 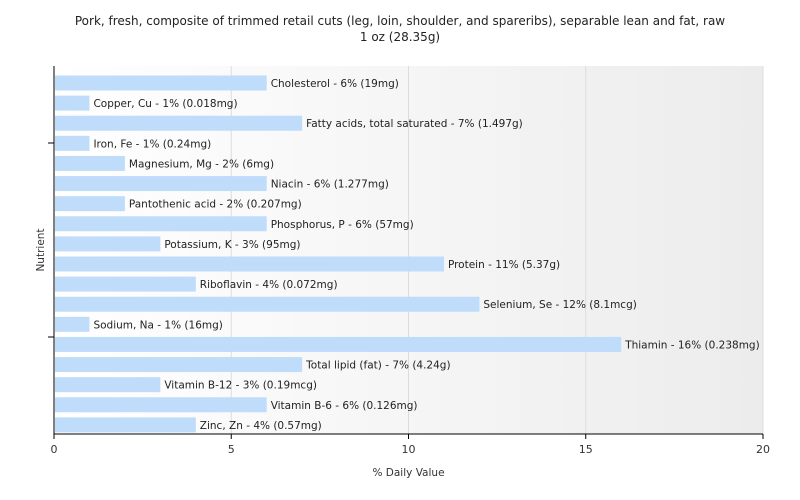 What do you see at coordinates (269, 285) in the screenshot?
I see `bar-label-10: Riboflavin - 4% (0.072mg)` at bounding box center [269, 285].